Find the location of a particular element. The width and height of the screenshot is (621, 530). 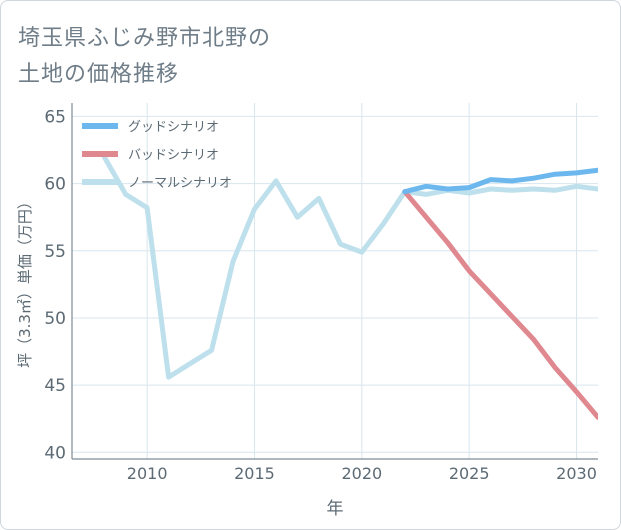

x-tick-label: 2020 is located at coordinates (361, 473).